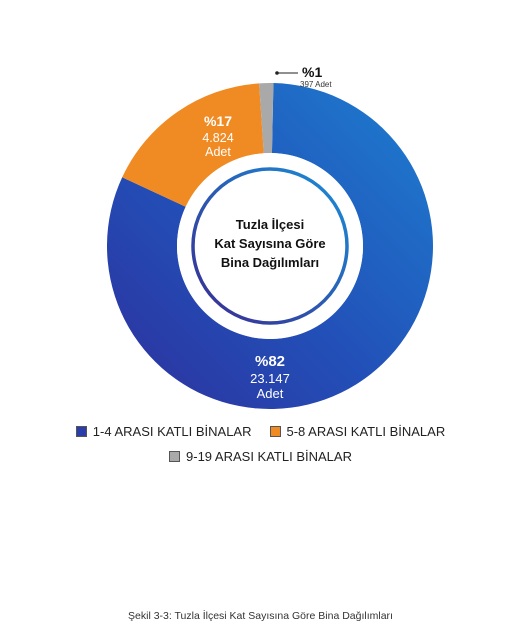  I want to click on slice-2-unit-label: Adet, so click(218, 152).